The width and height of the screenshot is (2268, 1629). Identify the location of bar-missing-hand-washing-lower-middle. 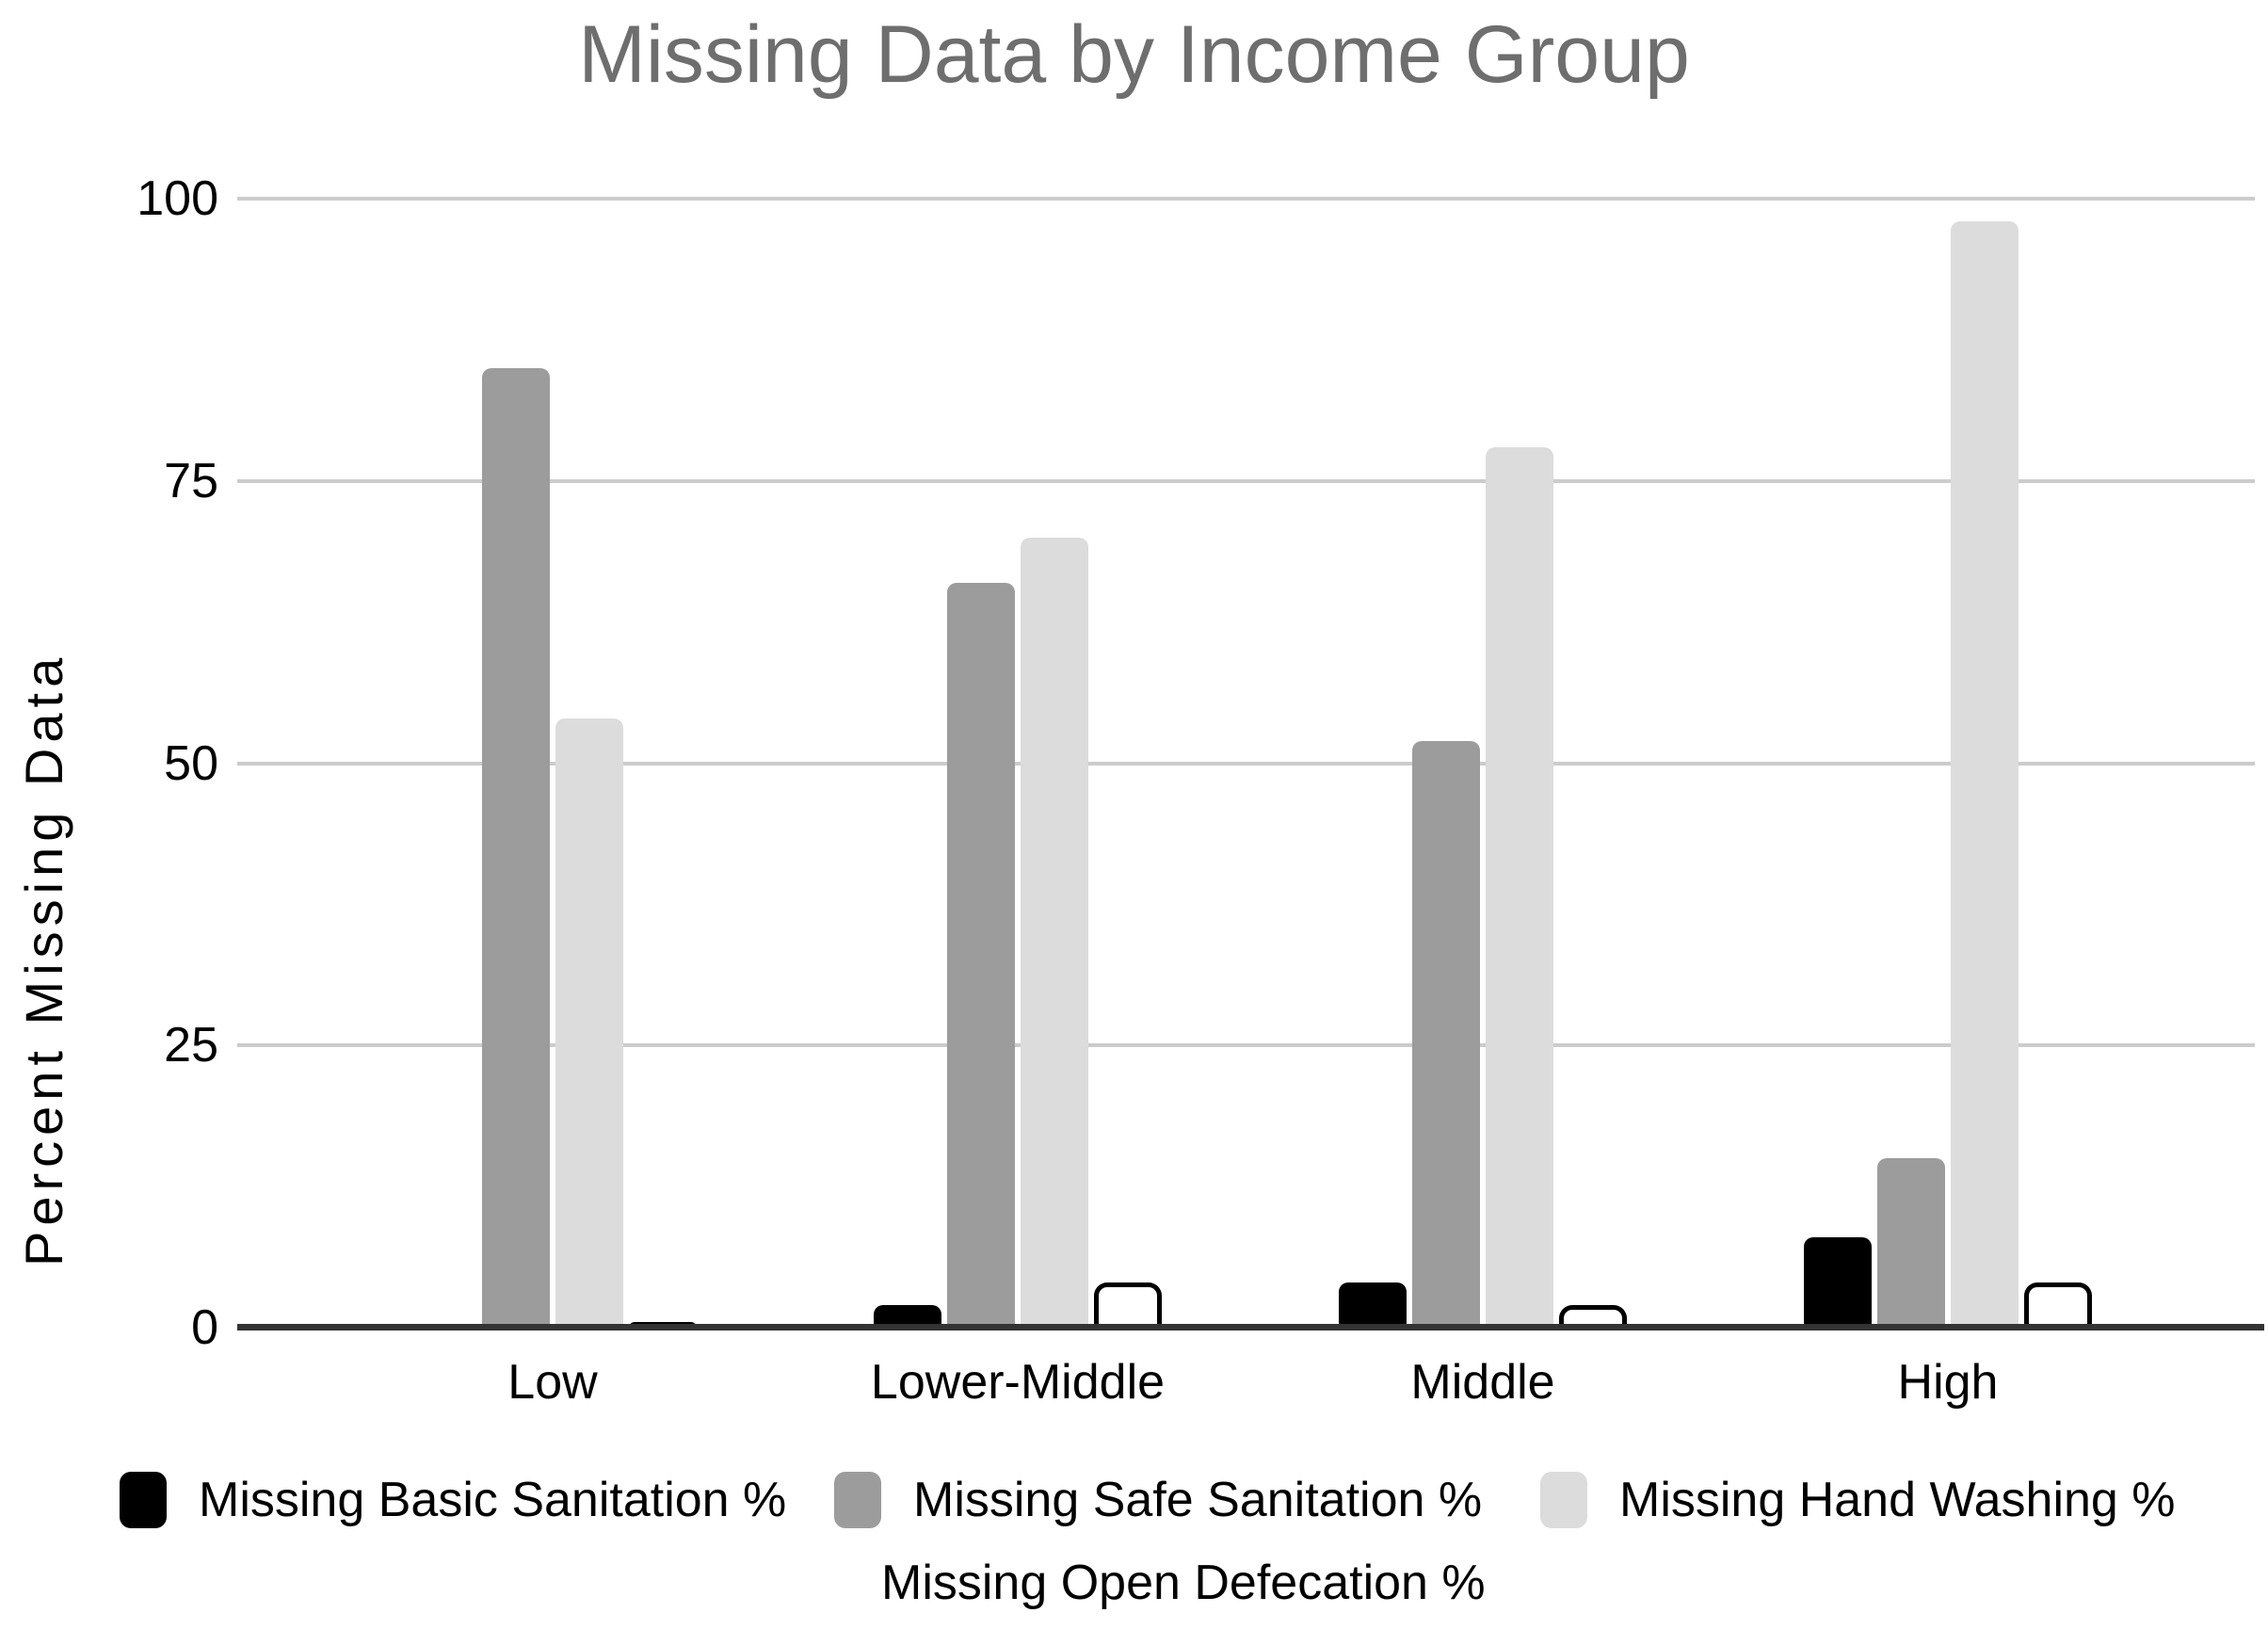
(1054, 933).